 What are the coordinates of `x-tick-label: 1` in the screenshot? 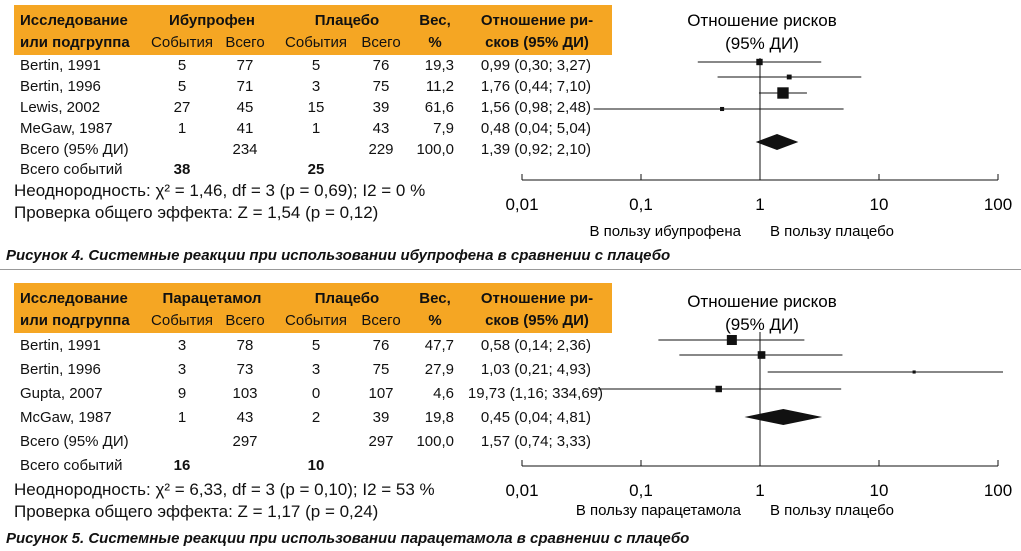 It's located at (759, 204).